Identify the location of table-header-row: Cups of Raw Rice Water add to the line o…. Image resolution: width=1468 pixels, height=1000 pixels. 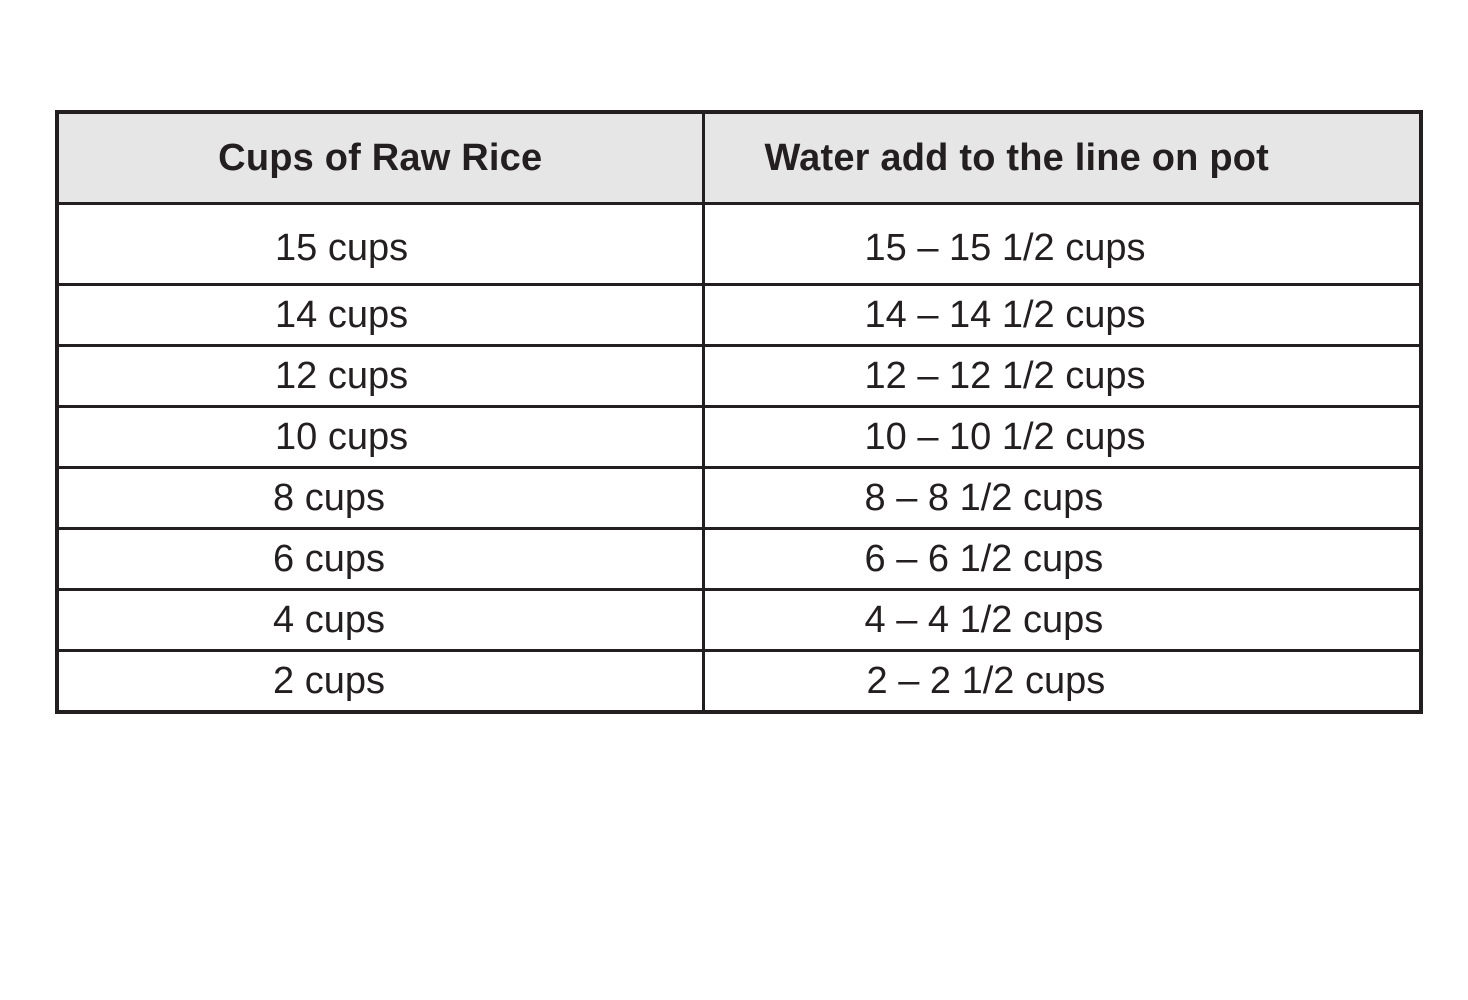
(739, 157).